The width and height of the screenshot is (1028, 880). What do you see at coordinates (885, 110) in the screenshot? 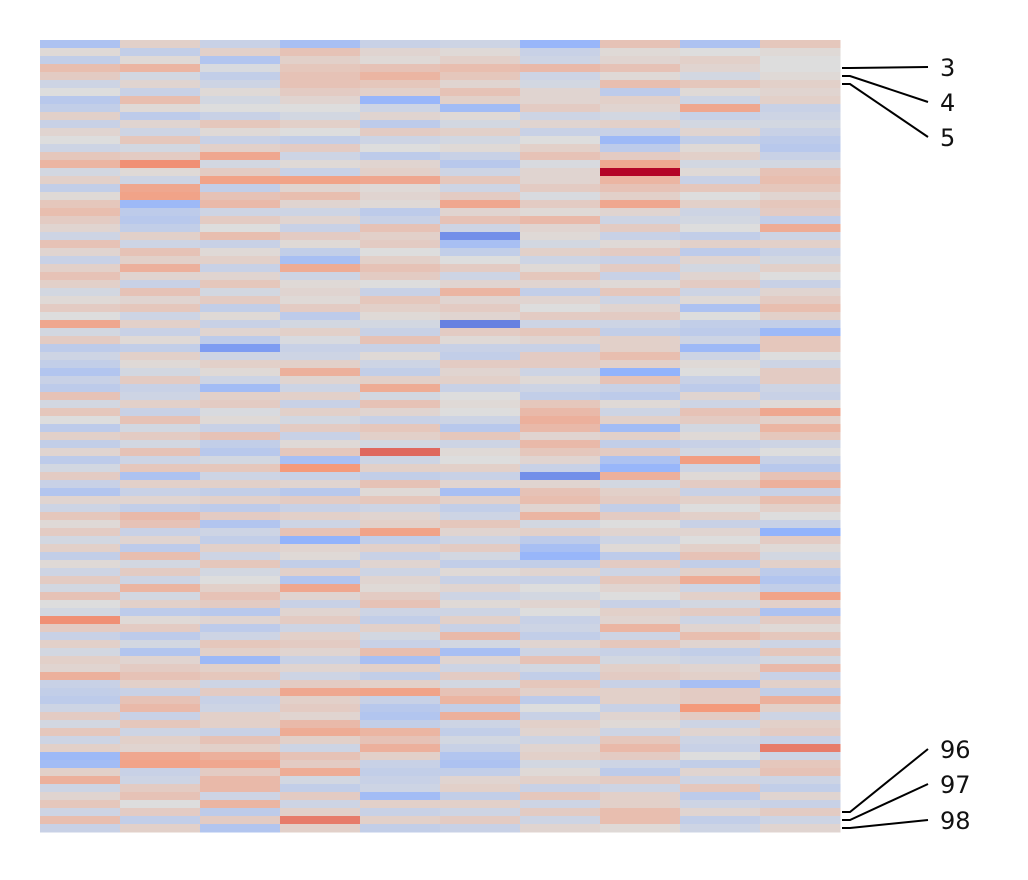
I see `annotation-connector` at bounding box center [885, 110].